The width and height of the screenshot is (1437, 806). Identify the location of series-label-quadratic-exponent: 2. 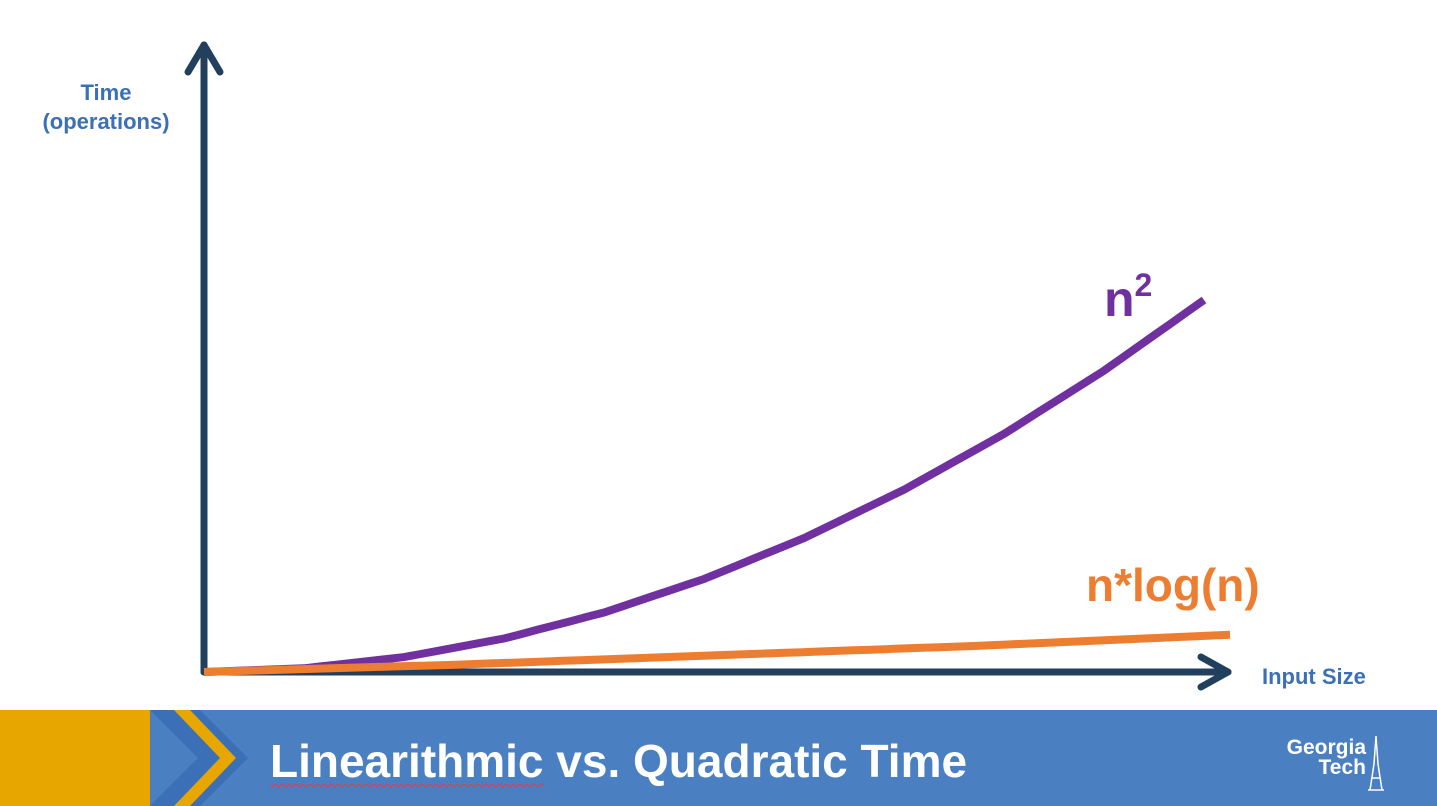
(1143, 285).